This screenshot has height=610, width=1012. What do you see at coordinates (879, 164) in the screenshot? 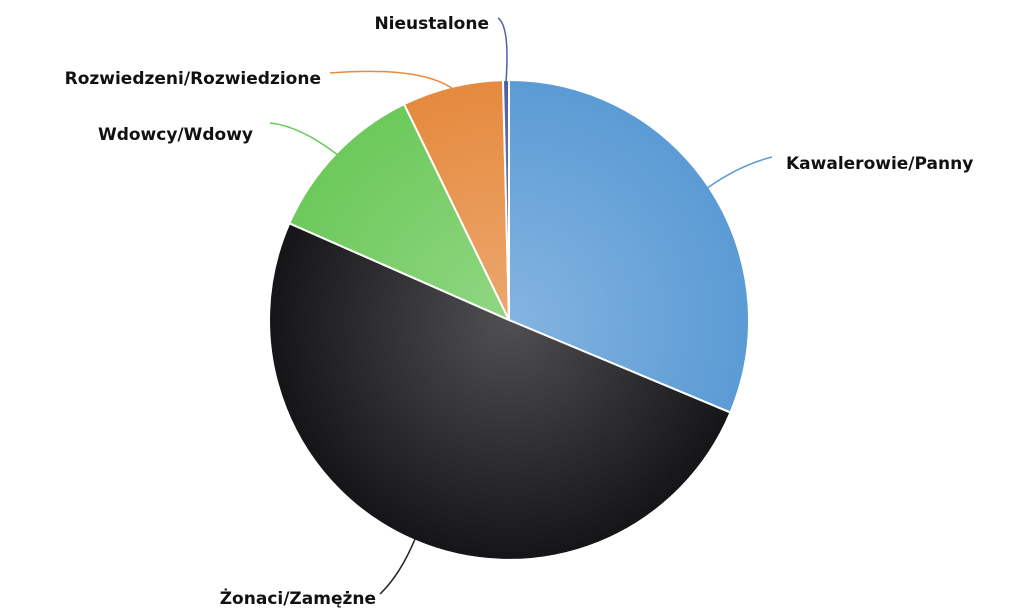
I see `label-kawalerowie-panny: Kawalerowie/Panny` at bounding box center [879, 164].